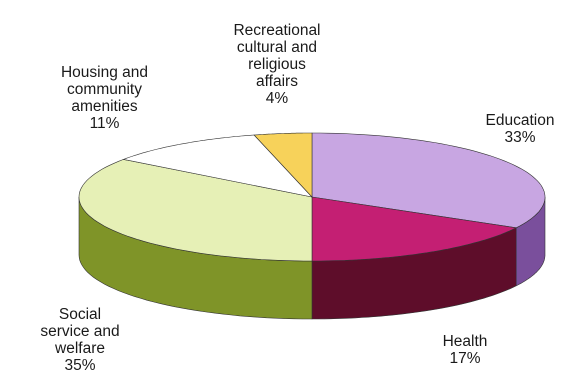 This screenshot has height=391, width=583. What do you see at coordinates (195, 210) in the screenshot?
I see `slice-social-welfare` at bounding box center [195, 210].